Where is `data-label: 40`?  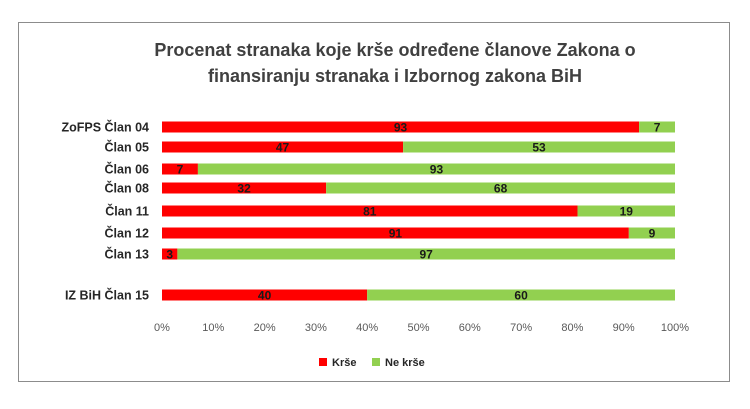
data-label: 40 is located at coordinates (265, 296).